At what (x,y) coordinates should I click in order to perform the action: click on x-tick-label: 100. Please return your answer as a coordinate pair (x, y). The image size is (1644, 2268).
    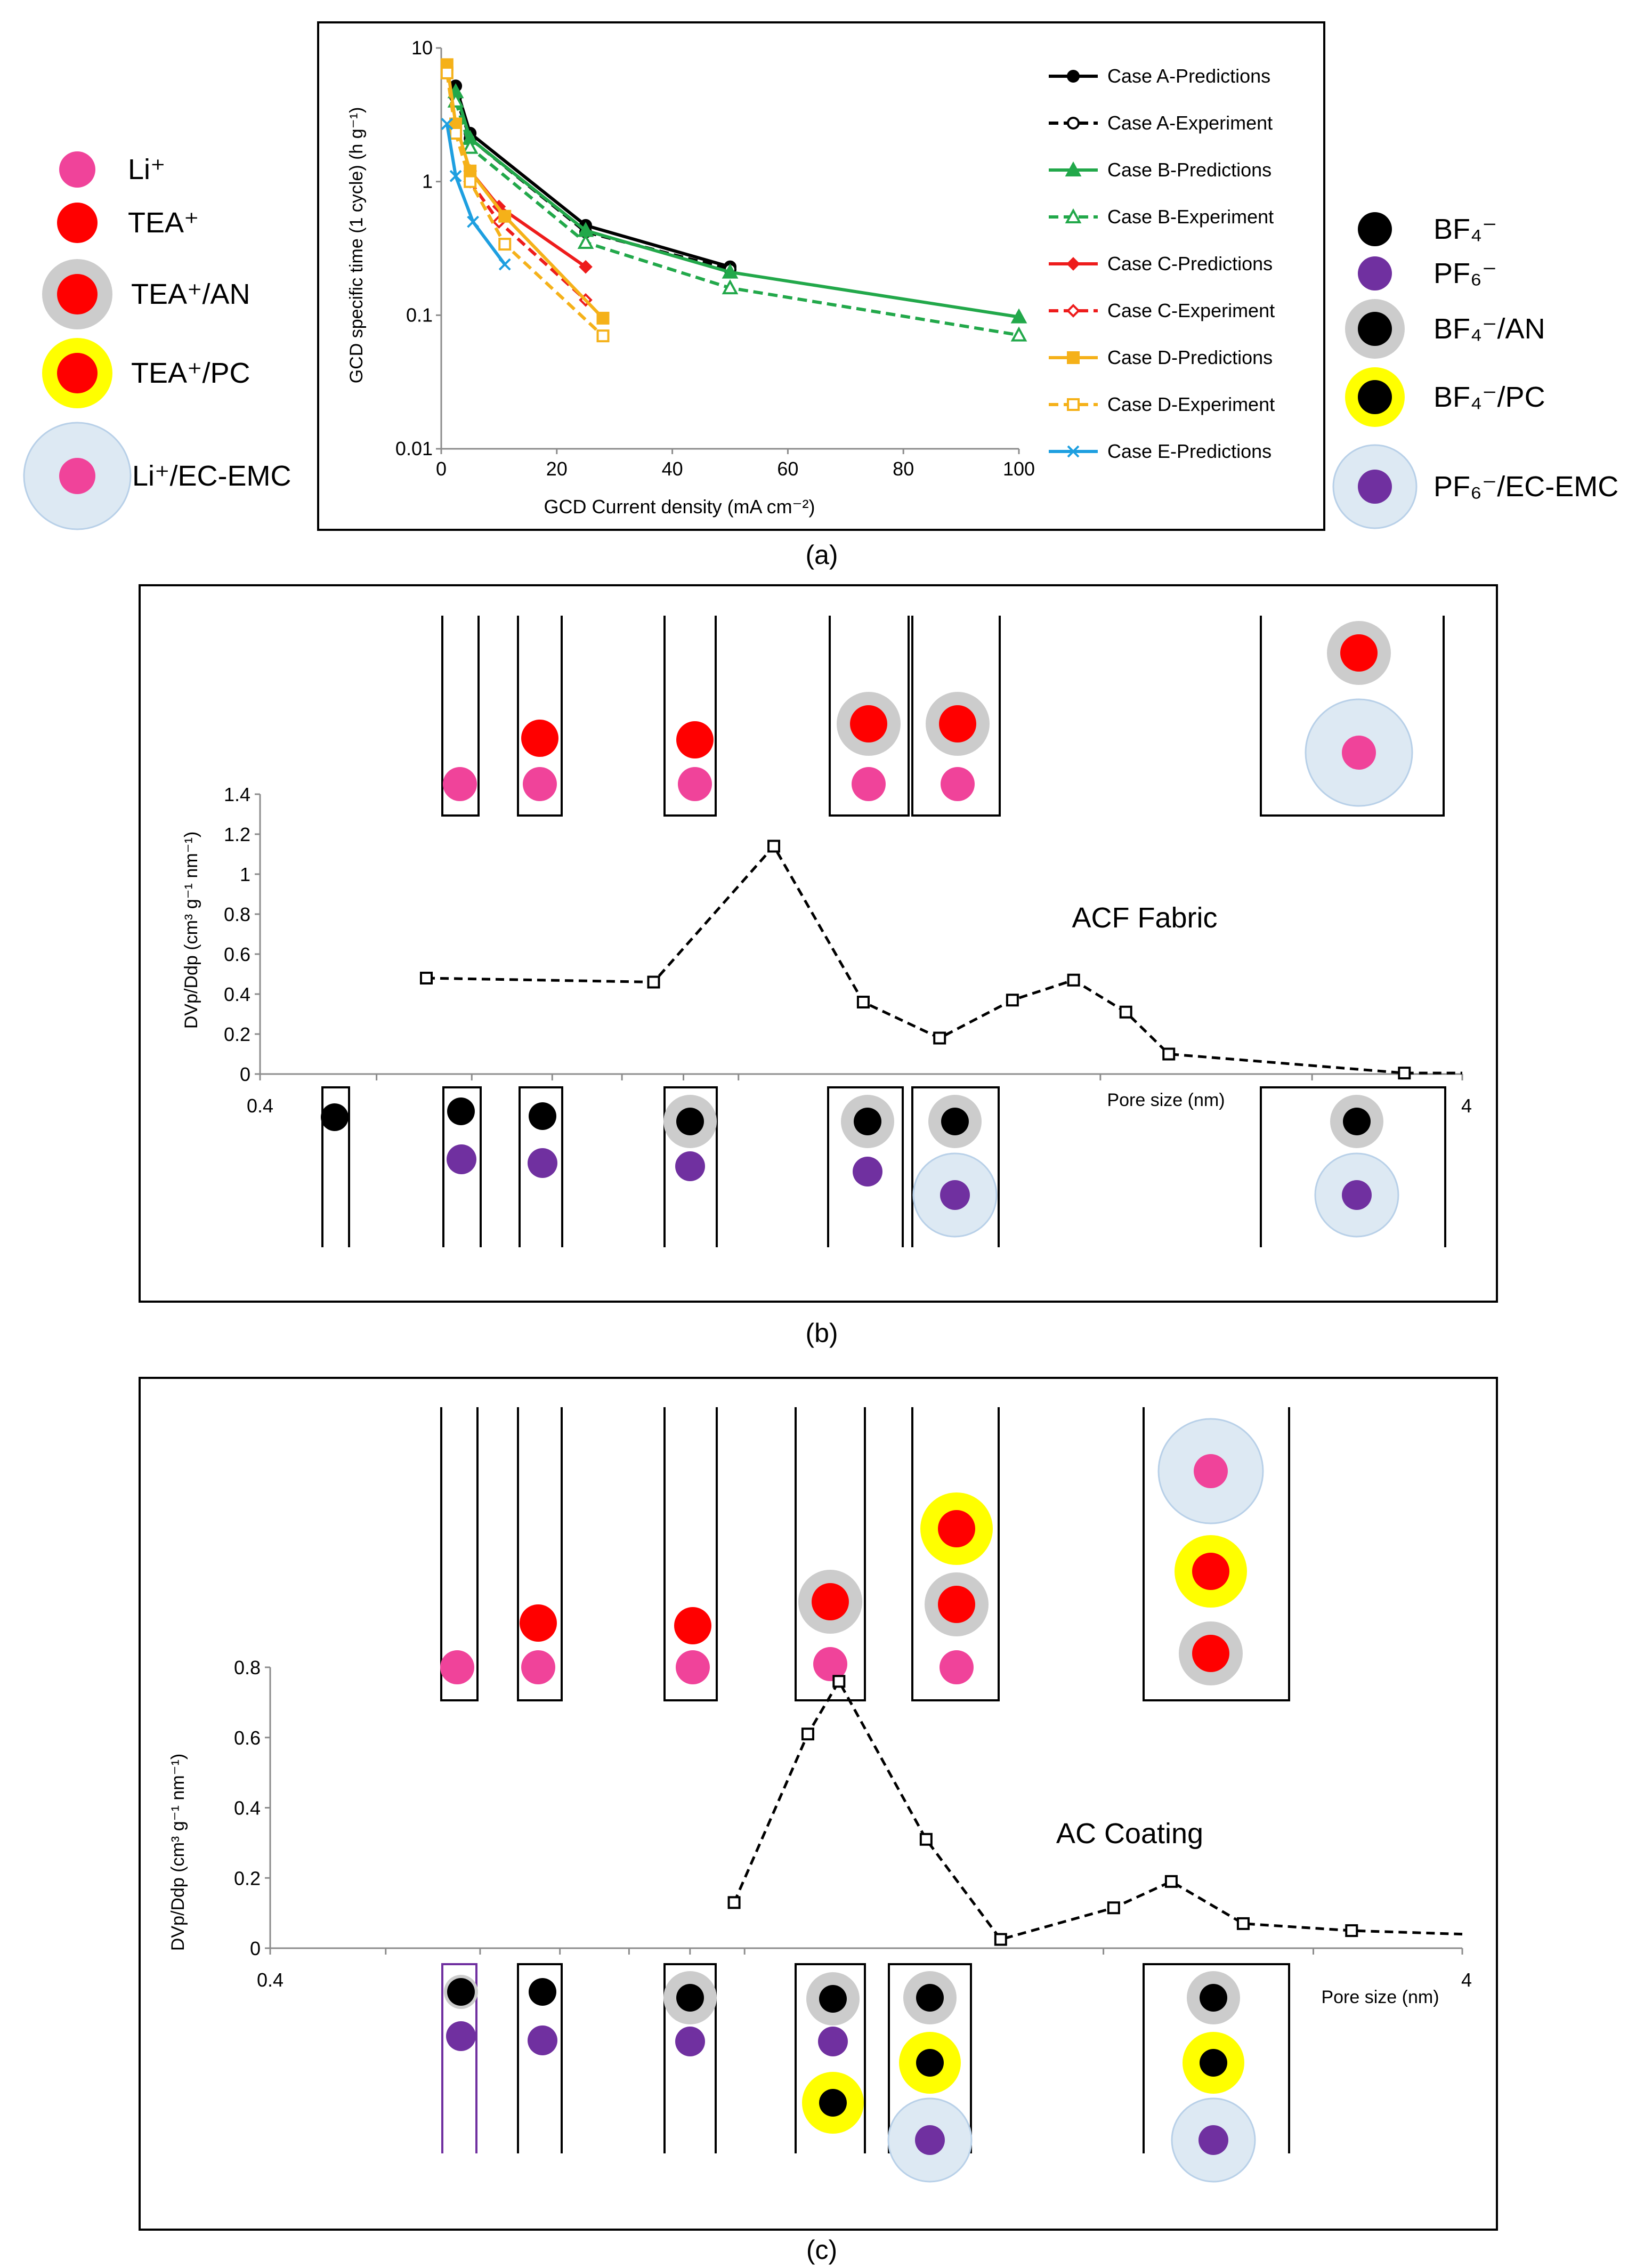
    Looking at the image, I should click on (1019, 469).